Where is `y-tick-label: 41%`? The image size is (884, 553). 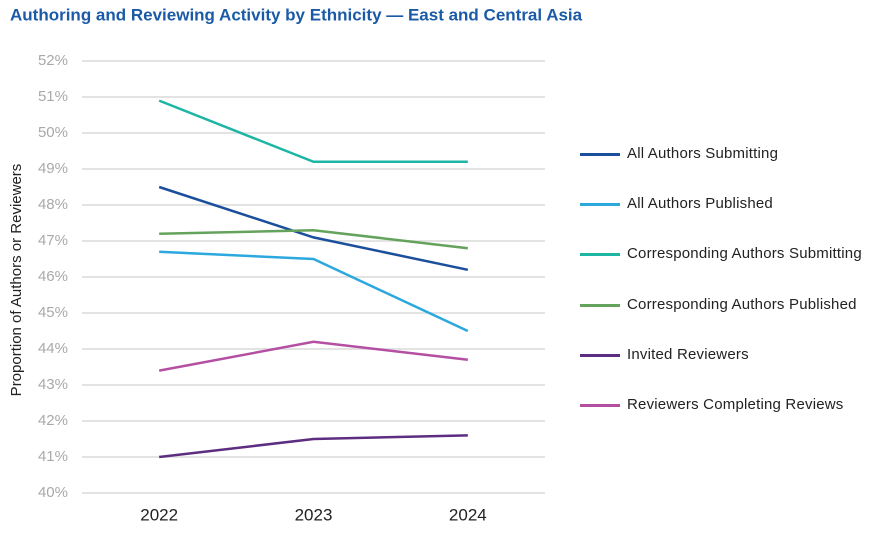 y-tick-label: 41% is located at coordinates (53, 456).